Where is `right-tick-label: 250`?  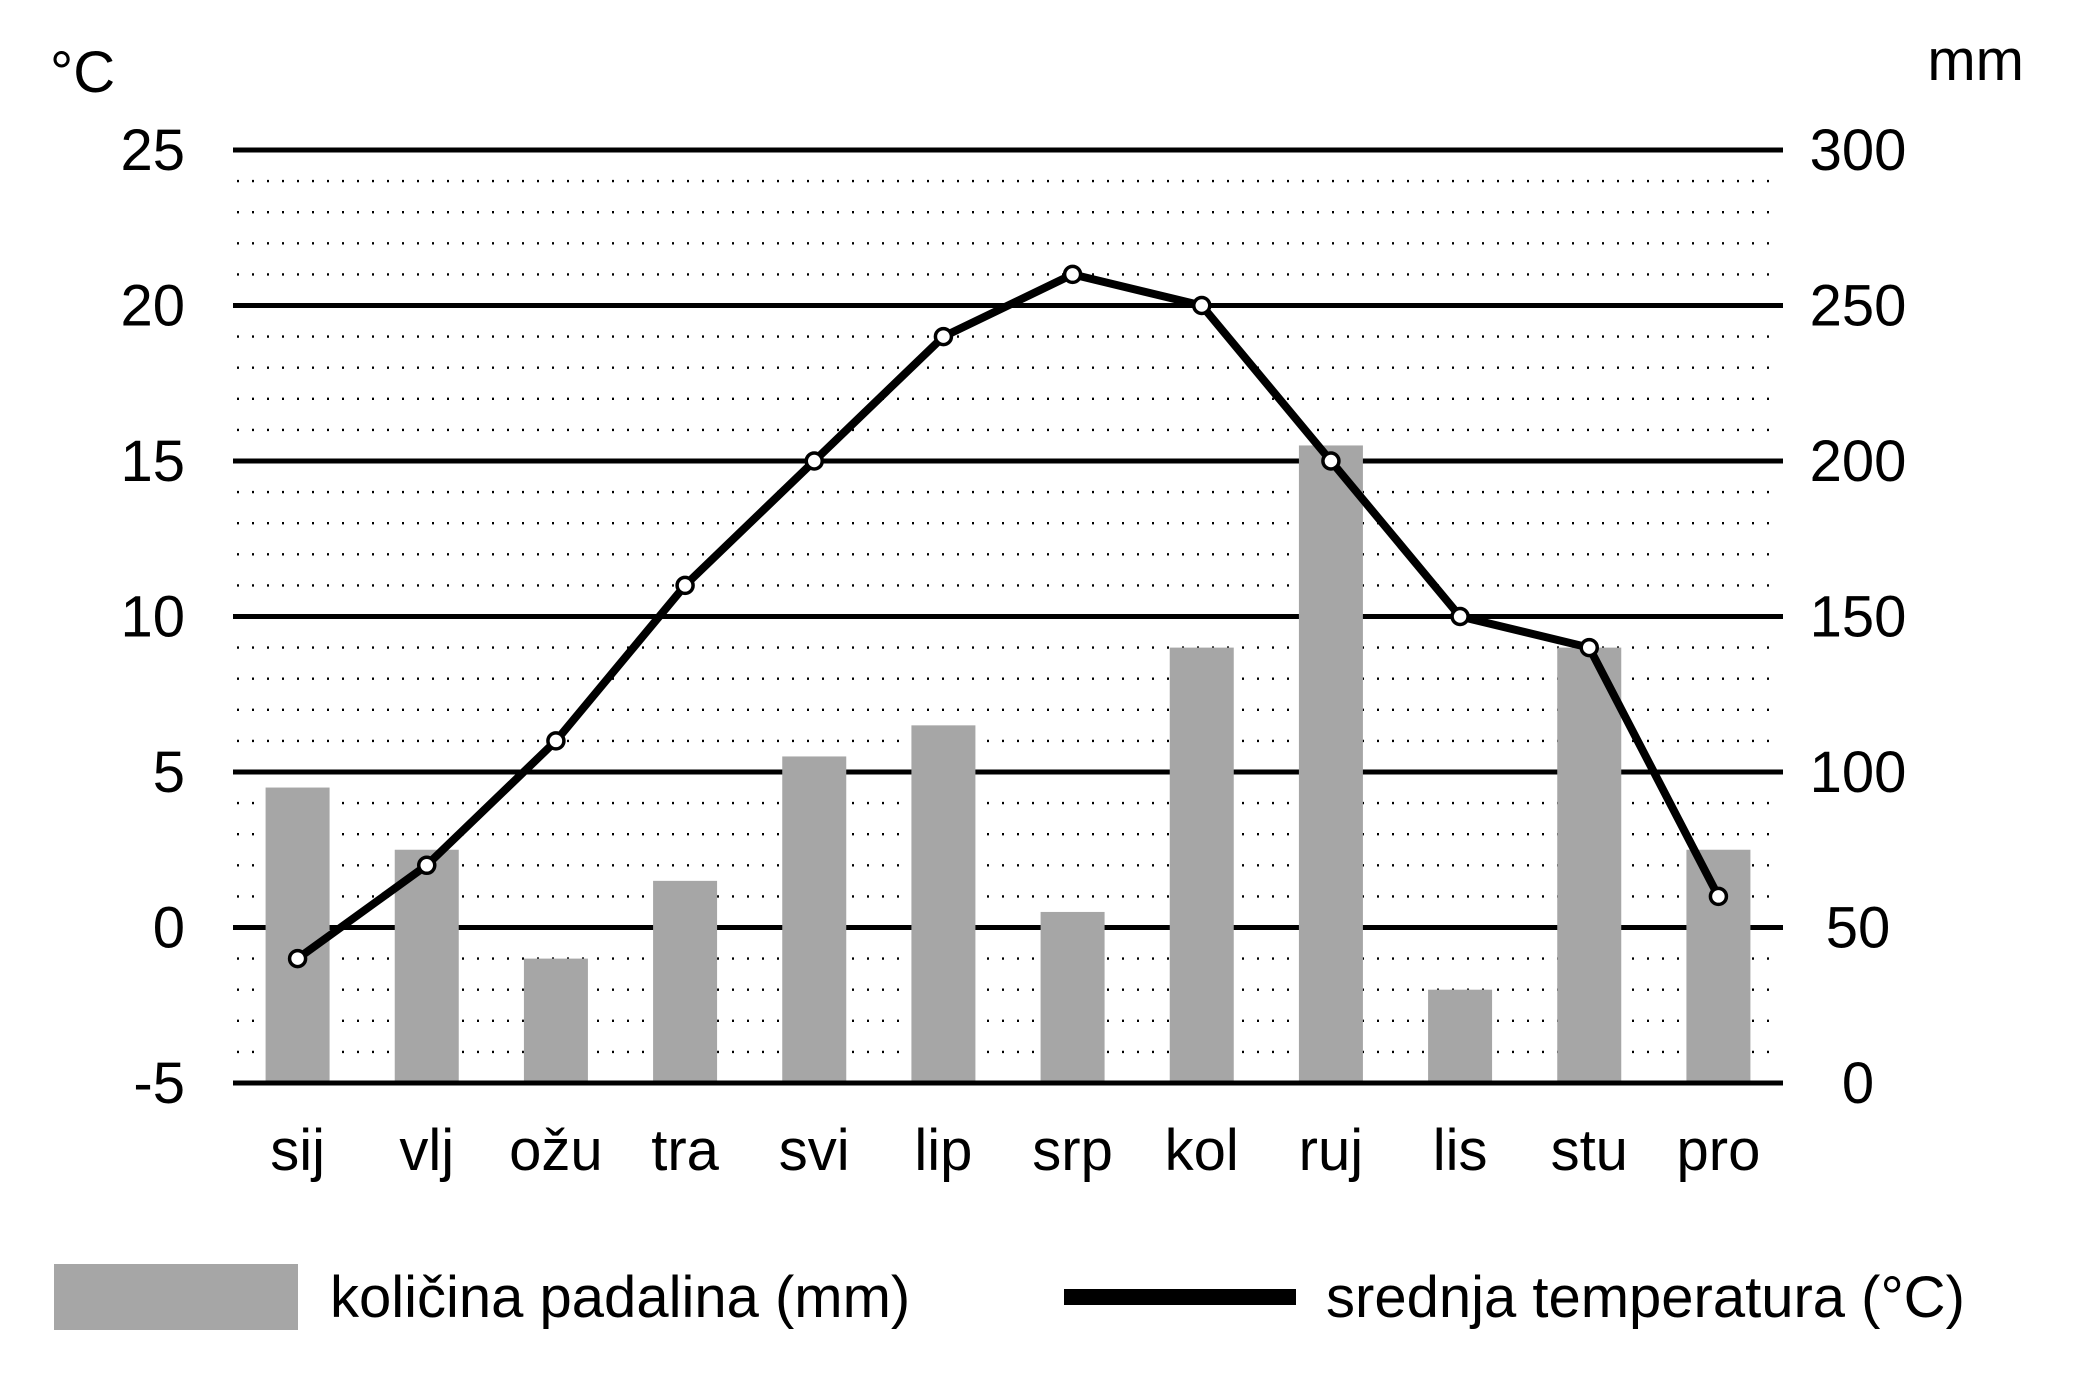
right-tick-label: 250 is located at coordinates (1858, 306).